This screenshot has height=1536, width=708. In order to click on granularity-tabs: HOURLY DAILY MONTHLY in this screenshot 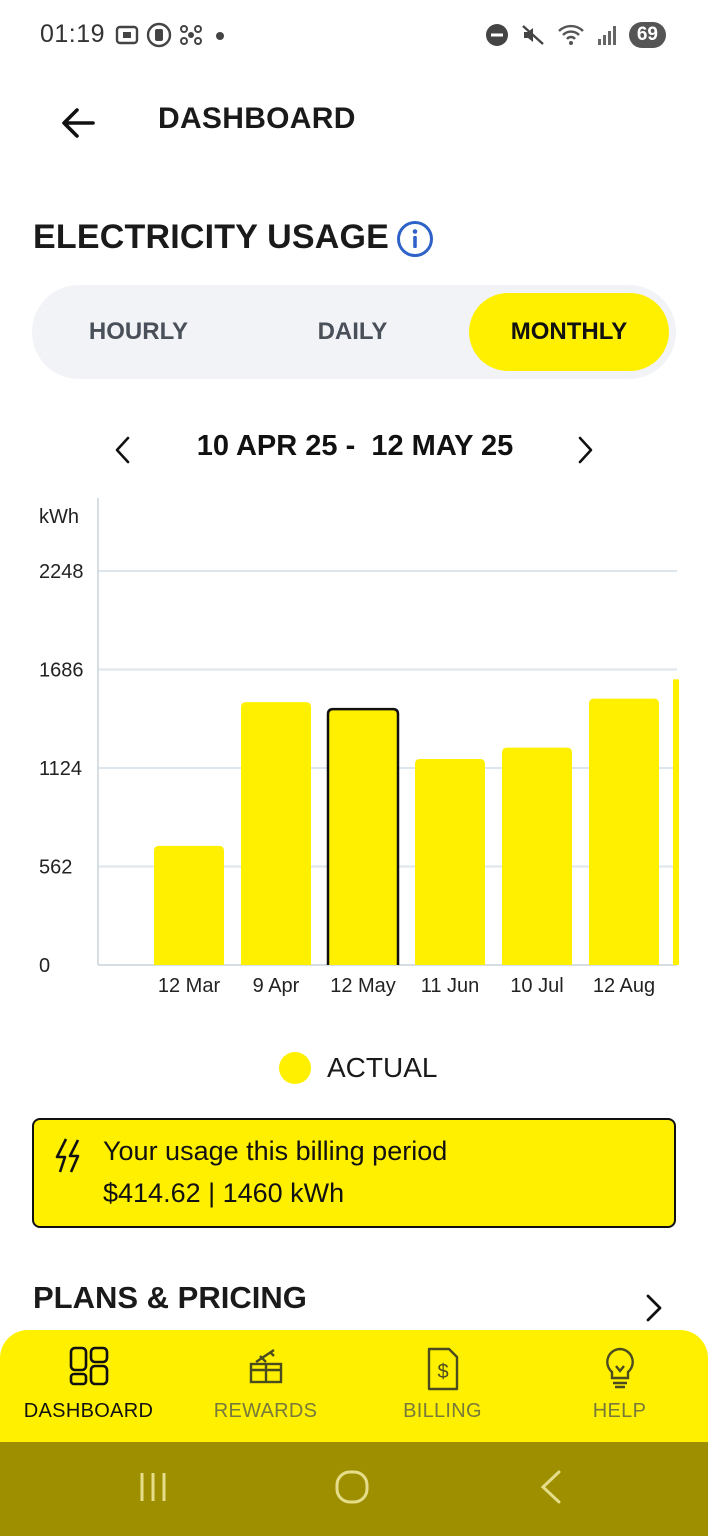, I will do `click(354, 332)`.